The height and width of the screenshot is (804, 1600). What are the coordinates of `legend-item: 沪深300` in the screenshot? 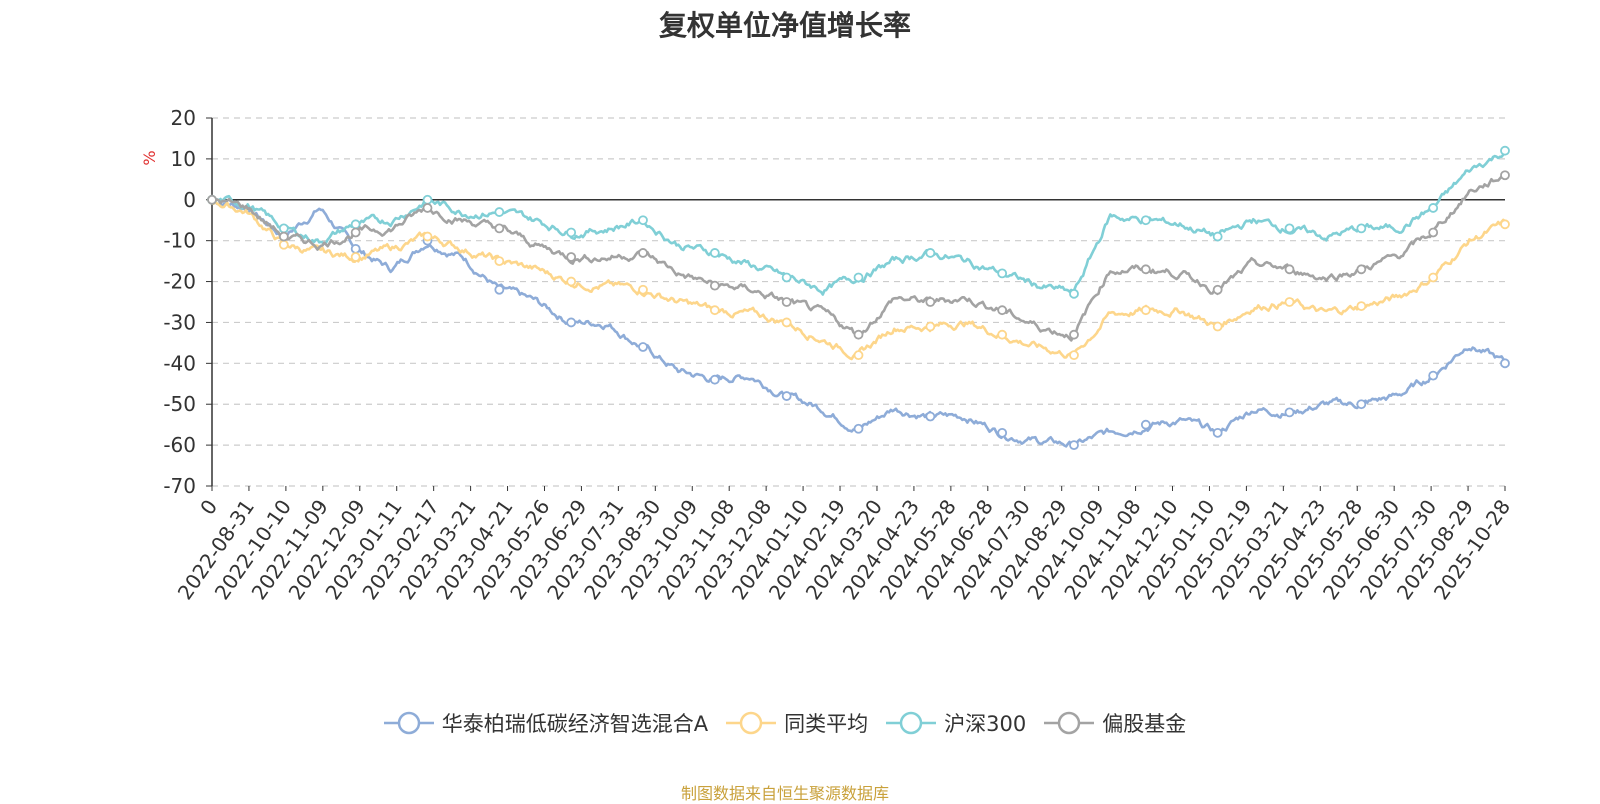 It's located at (956, 723).